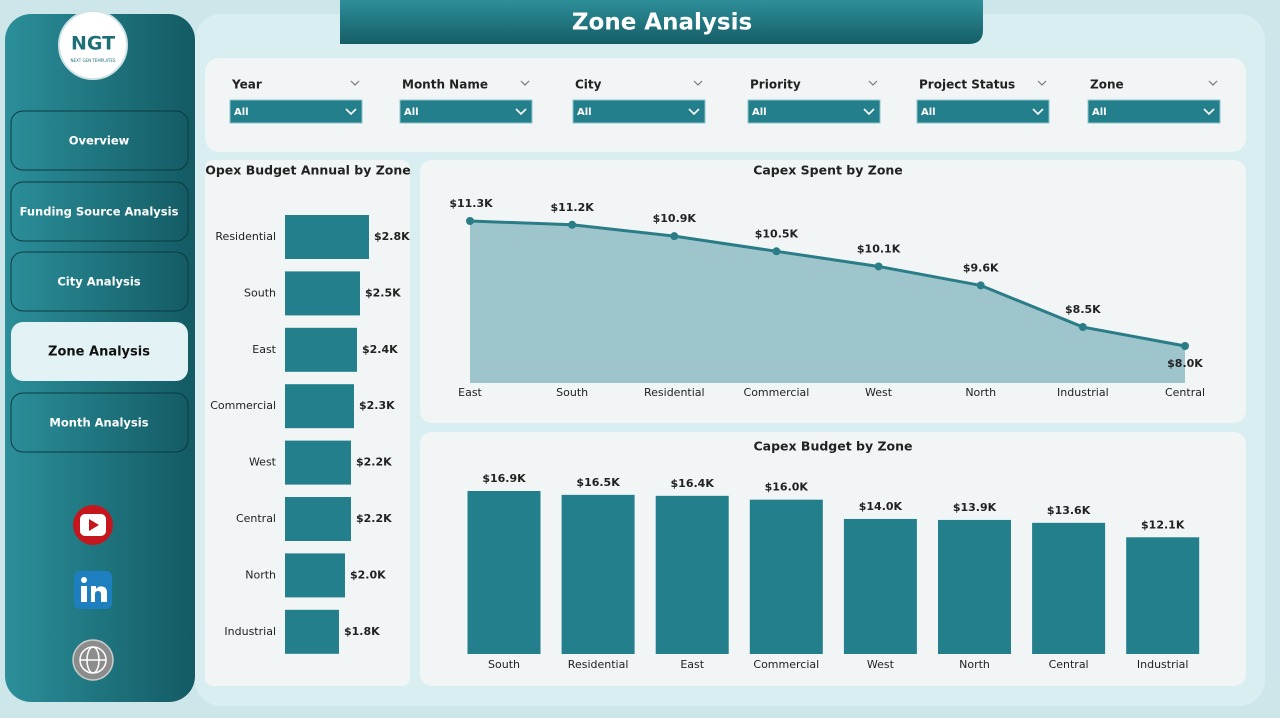  Describe the element at coordinates (881, 506) in the screenshot. I see `data-label: $14.0K` at that location.